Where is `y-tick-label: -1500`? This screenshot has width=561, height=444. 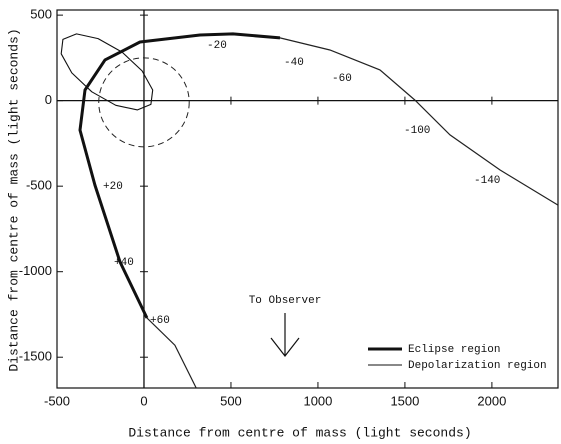
y-tick-label: -1500 is located at coordinates (35, 356).